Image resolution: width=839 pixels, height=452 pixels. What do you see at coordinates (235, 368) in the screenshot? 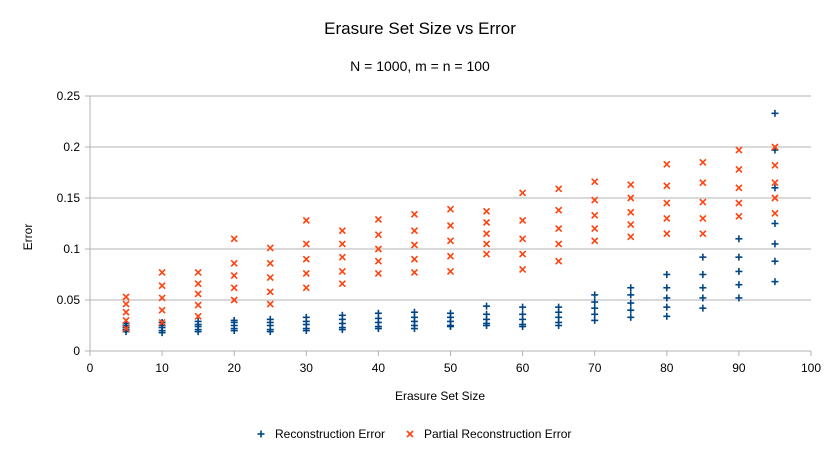
I see `x-tick-label: 20` at bounding box center [235, 368].